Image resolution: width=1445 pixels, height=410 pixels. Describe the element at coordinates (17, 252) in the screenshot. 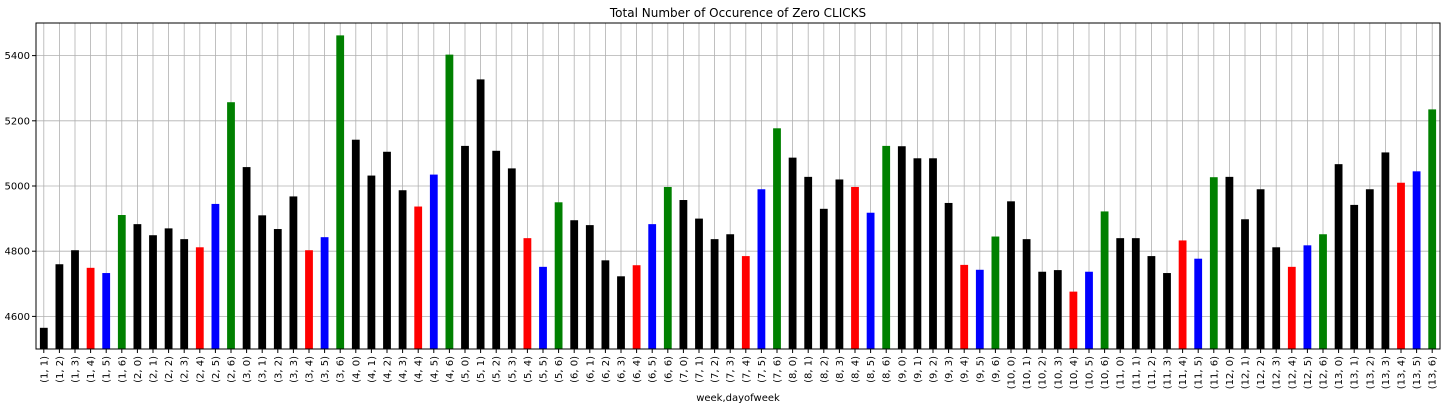

I see `y-tick-label: 4800` at that location.